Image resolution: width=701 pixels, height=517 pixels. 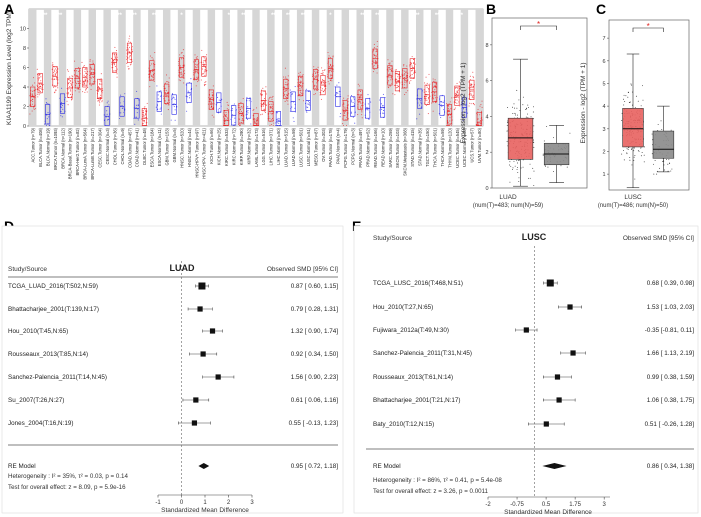 I want to click on panel-a-y-tick-label: 10, so click(x=23, y=30).